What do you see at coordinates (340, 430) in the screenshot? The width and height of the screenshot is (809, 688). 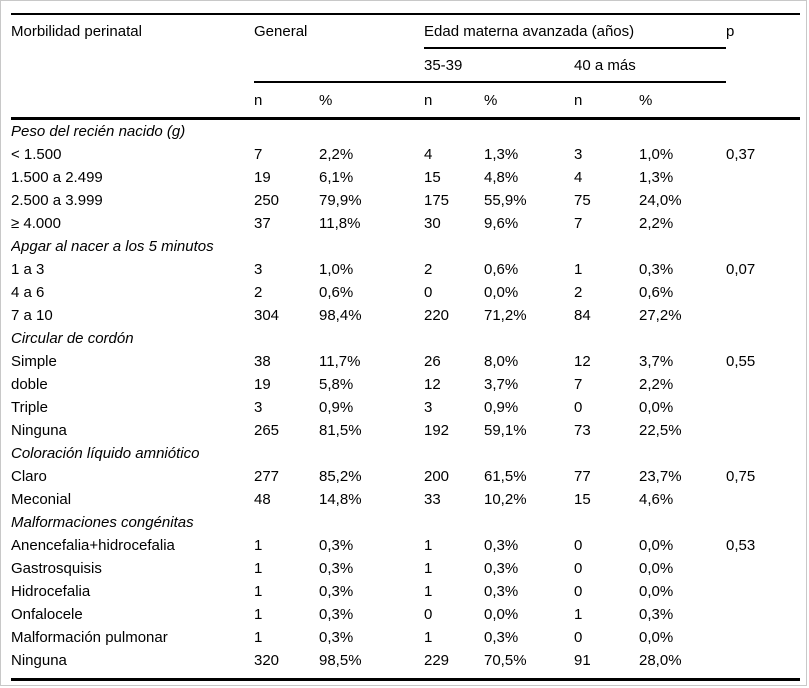 I see `data-cell: 81,5%` at bounding box center [340, 430].